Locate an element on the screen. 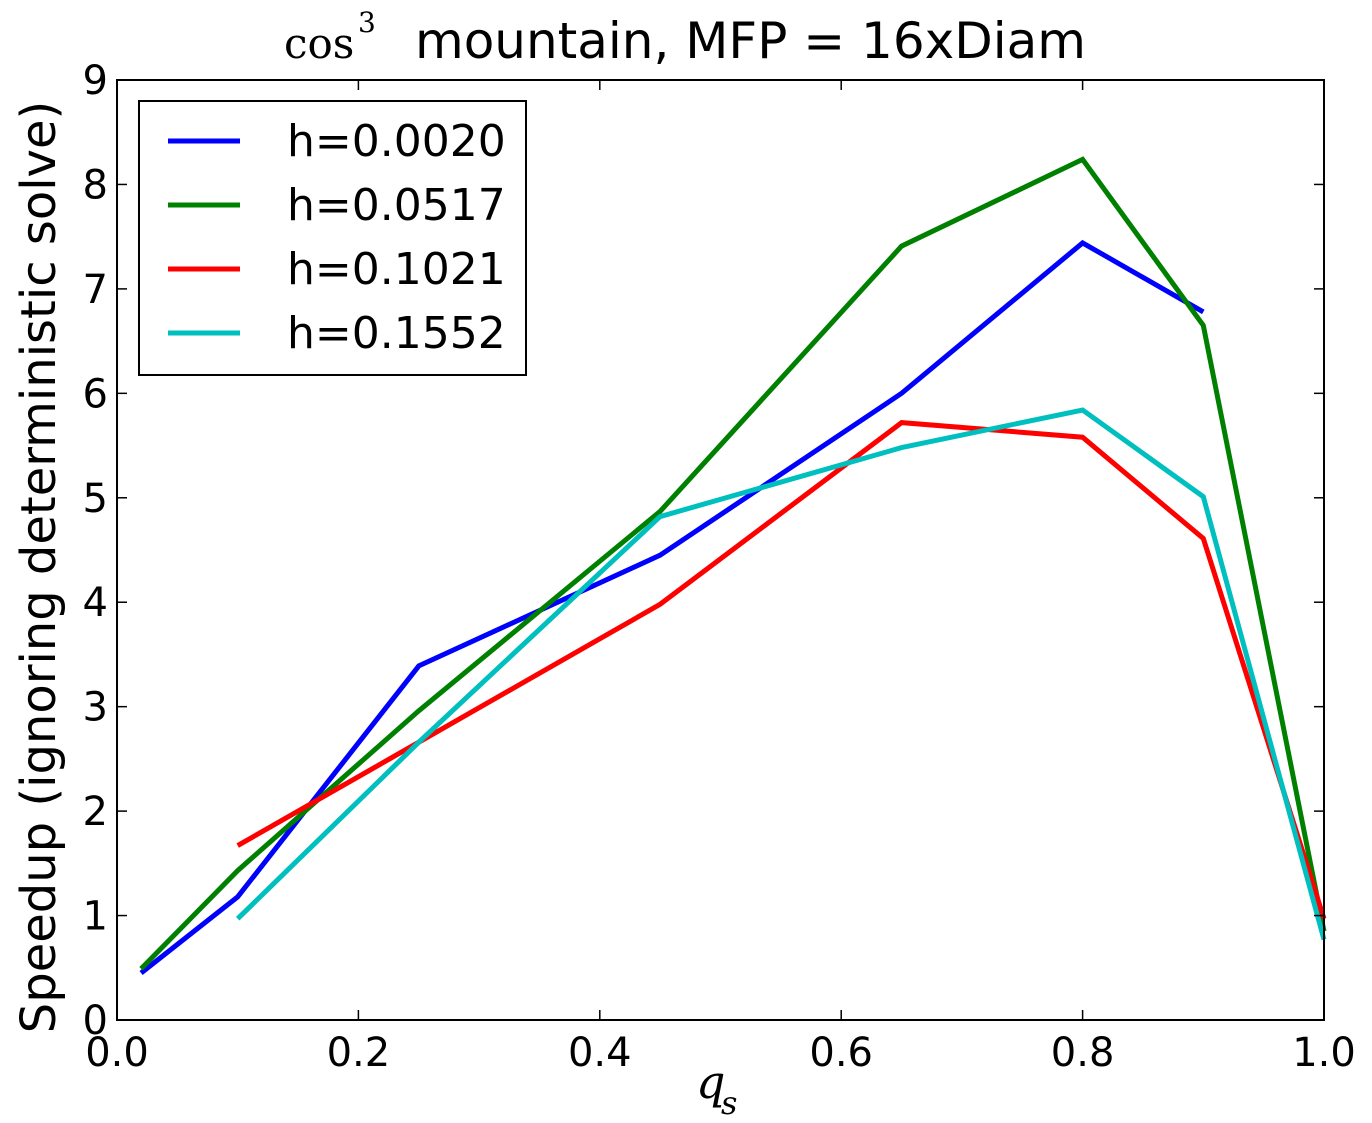 The width and height of the screenshot is (1372, 1123). x-tick-label: 0.0 is located at coordinates (117, 1053).